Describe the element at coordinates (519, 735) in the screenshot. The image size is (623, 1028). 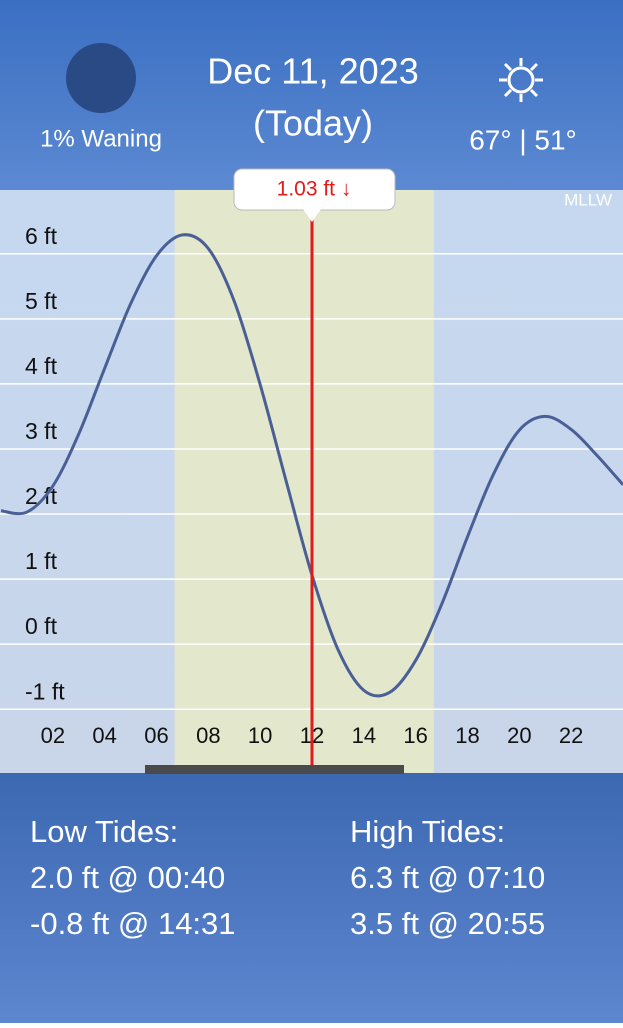
I see `x-tick-label: 20` at that location.